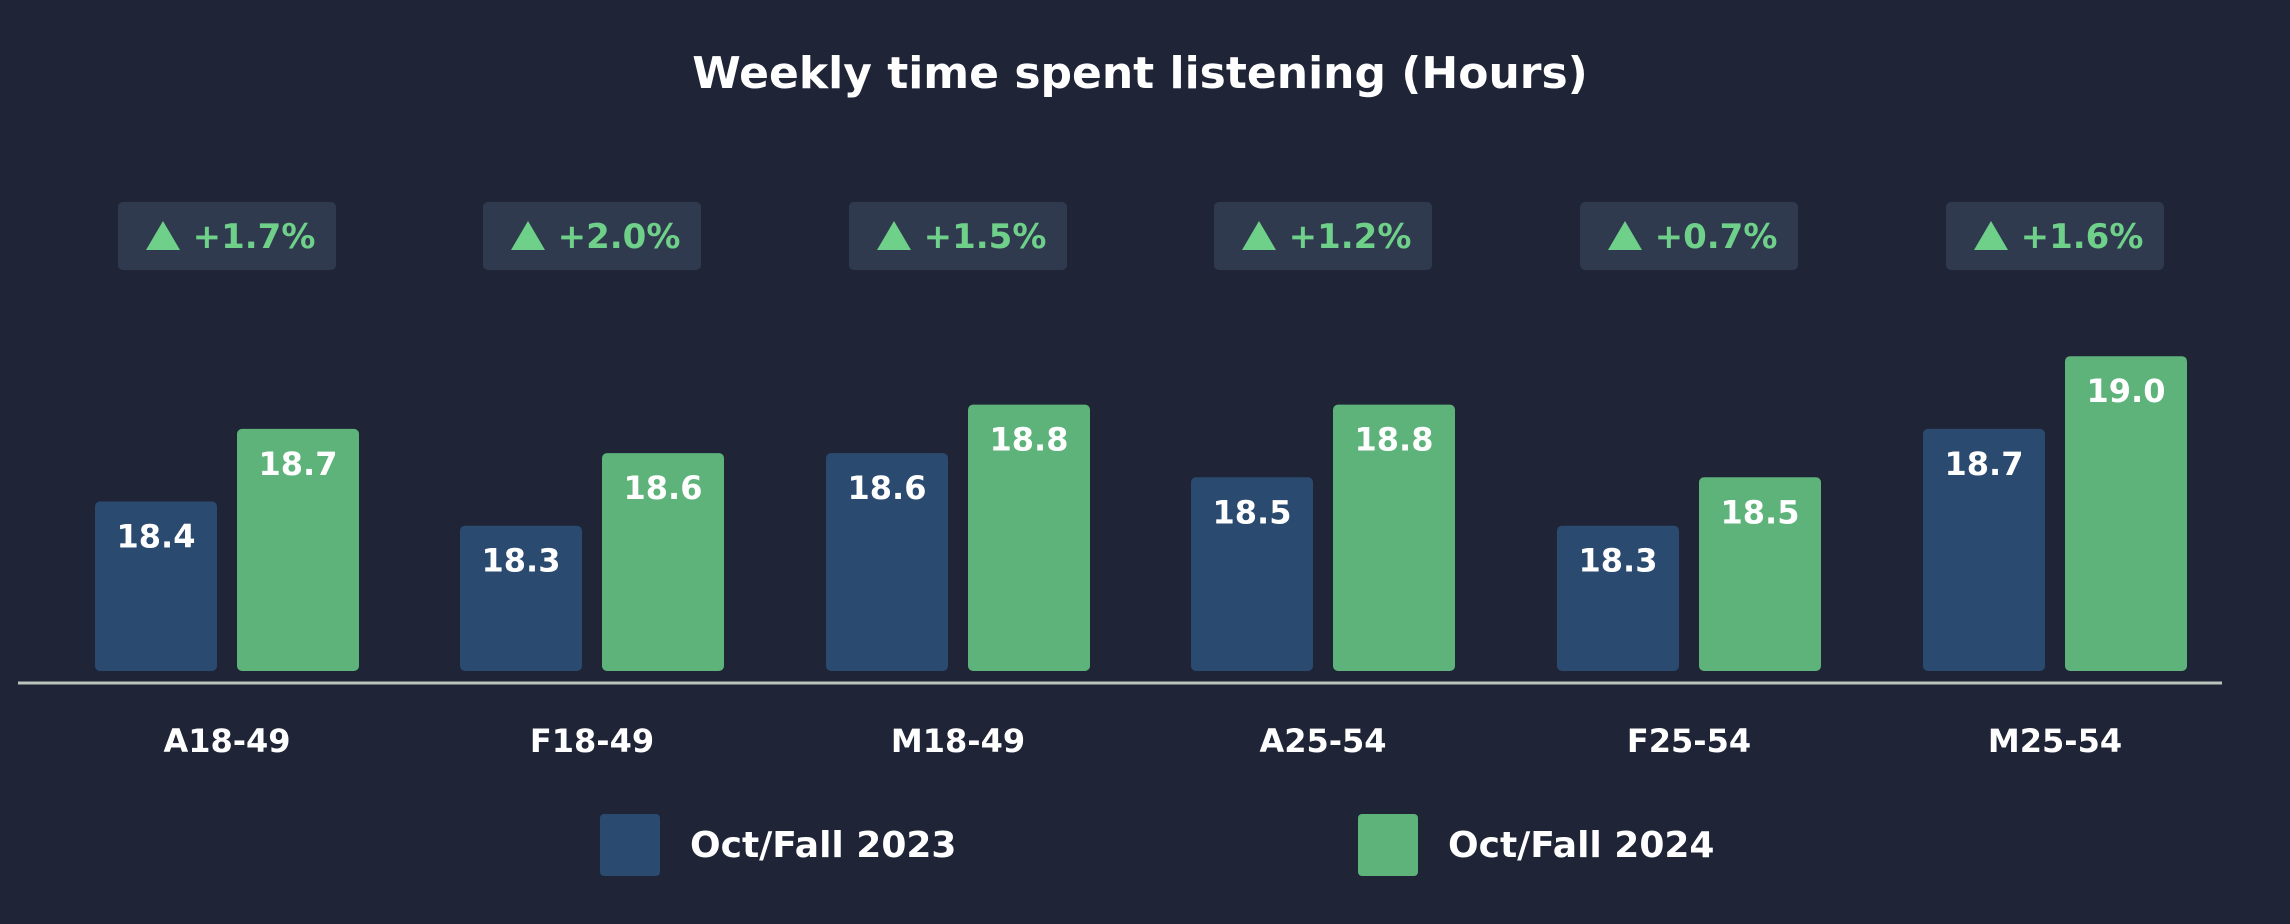  I want to click on x-tick-label: F25-54, so click(1689, 741).